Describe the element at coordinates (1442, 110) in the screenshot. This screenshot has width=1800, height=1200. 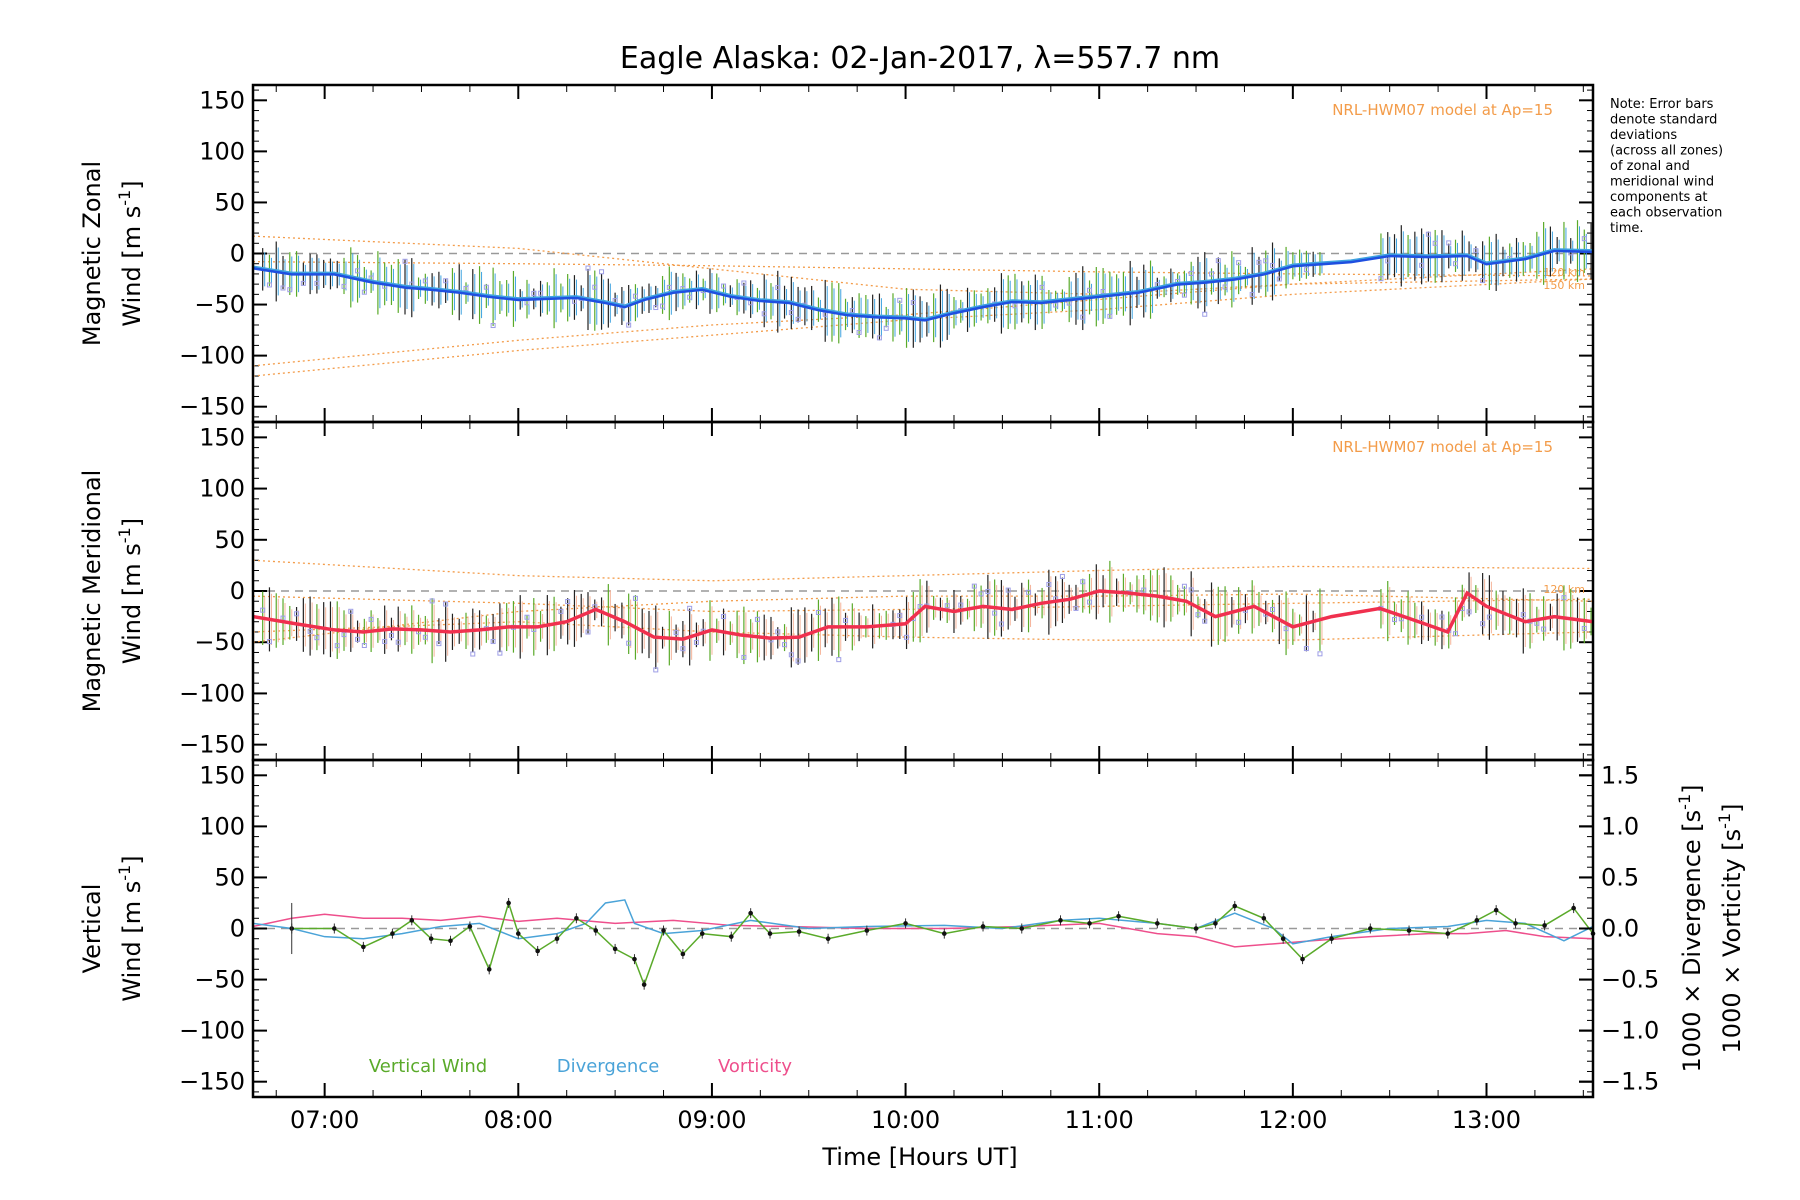
I see `model-label: NRL-HWM07 model at Ap=15` at that location.